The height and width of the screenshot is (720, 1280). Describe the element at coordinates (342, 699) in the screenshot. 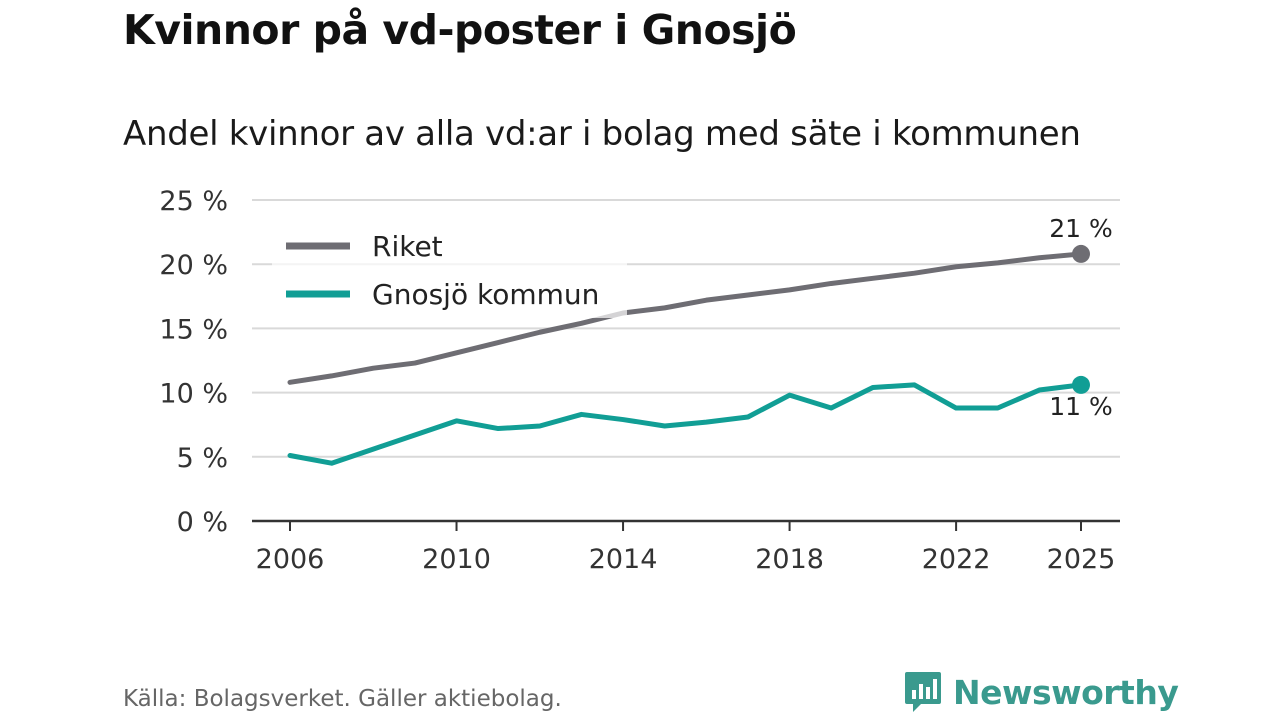

I see `source-note: Källa: Bolagsverket. Gäller aktiebolag.` at that location.